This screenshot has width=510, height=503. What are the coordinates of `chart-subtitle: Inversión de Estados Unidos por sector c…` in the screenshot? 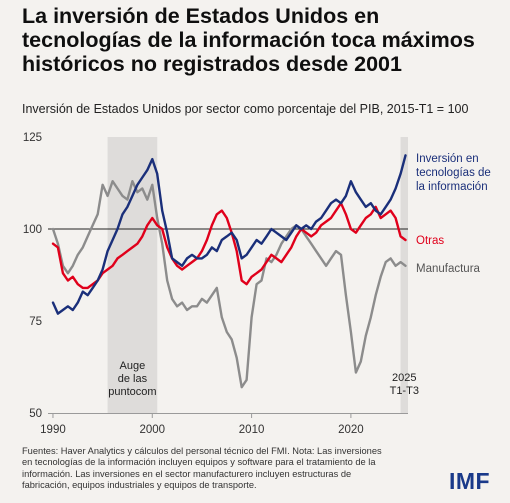 It's located at (245, 109).